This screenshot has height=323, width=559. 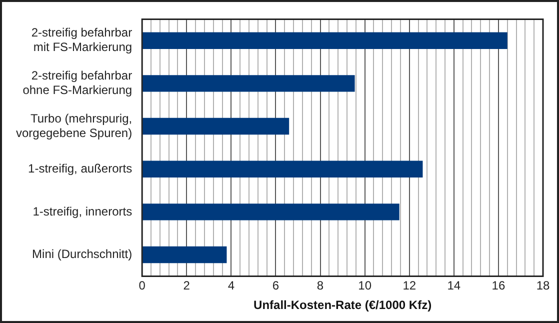 I want to click on y-tick-label: Turbo (mehrspurig, vorgegebene Spuren), so click(x=74, y=125).